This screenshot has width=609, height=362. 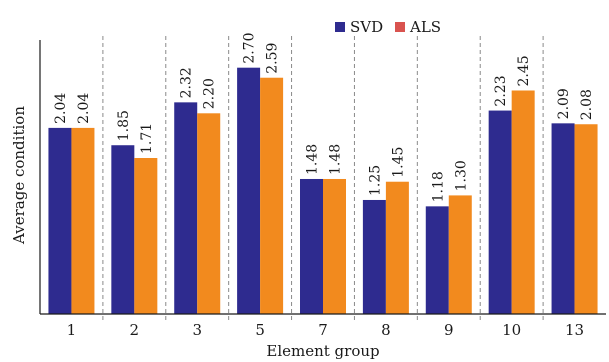 What do you see at coordinates (322, 351) in the screenshot?
I see `x-axis-title: Element group` at bounding box center [322, 351].